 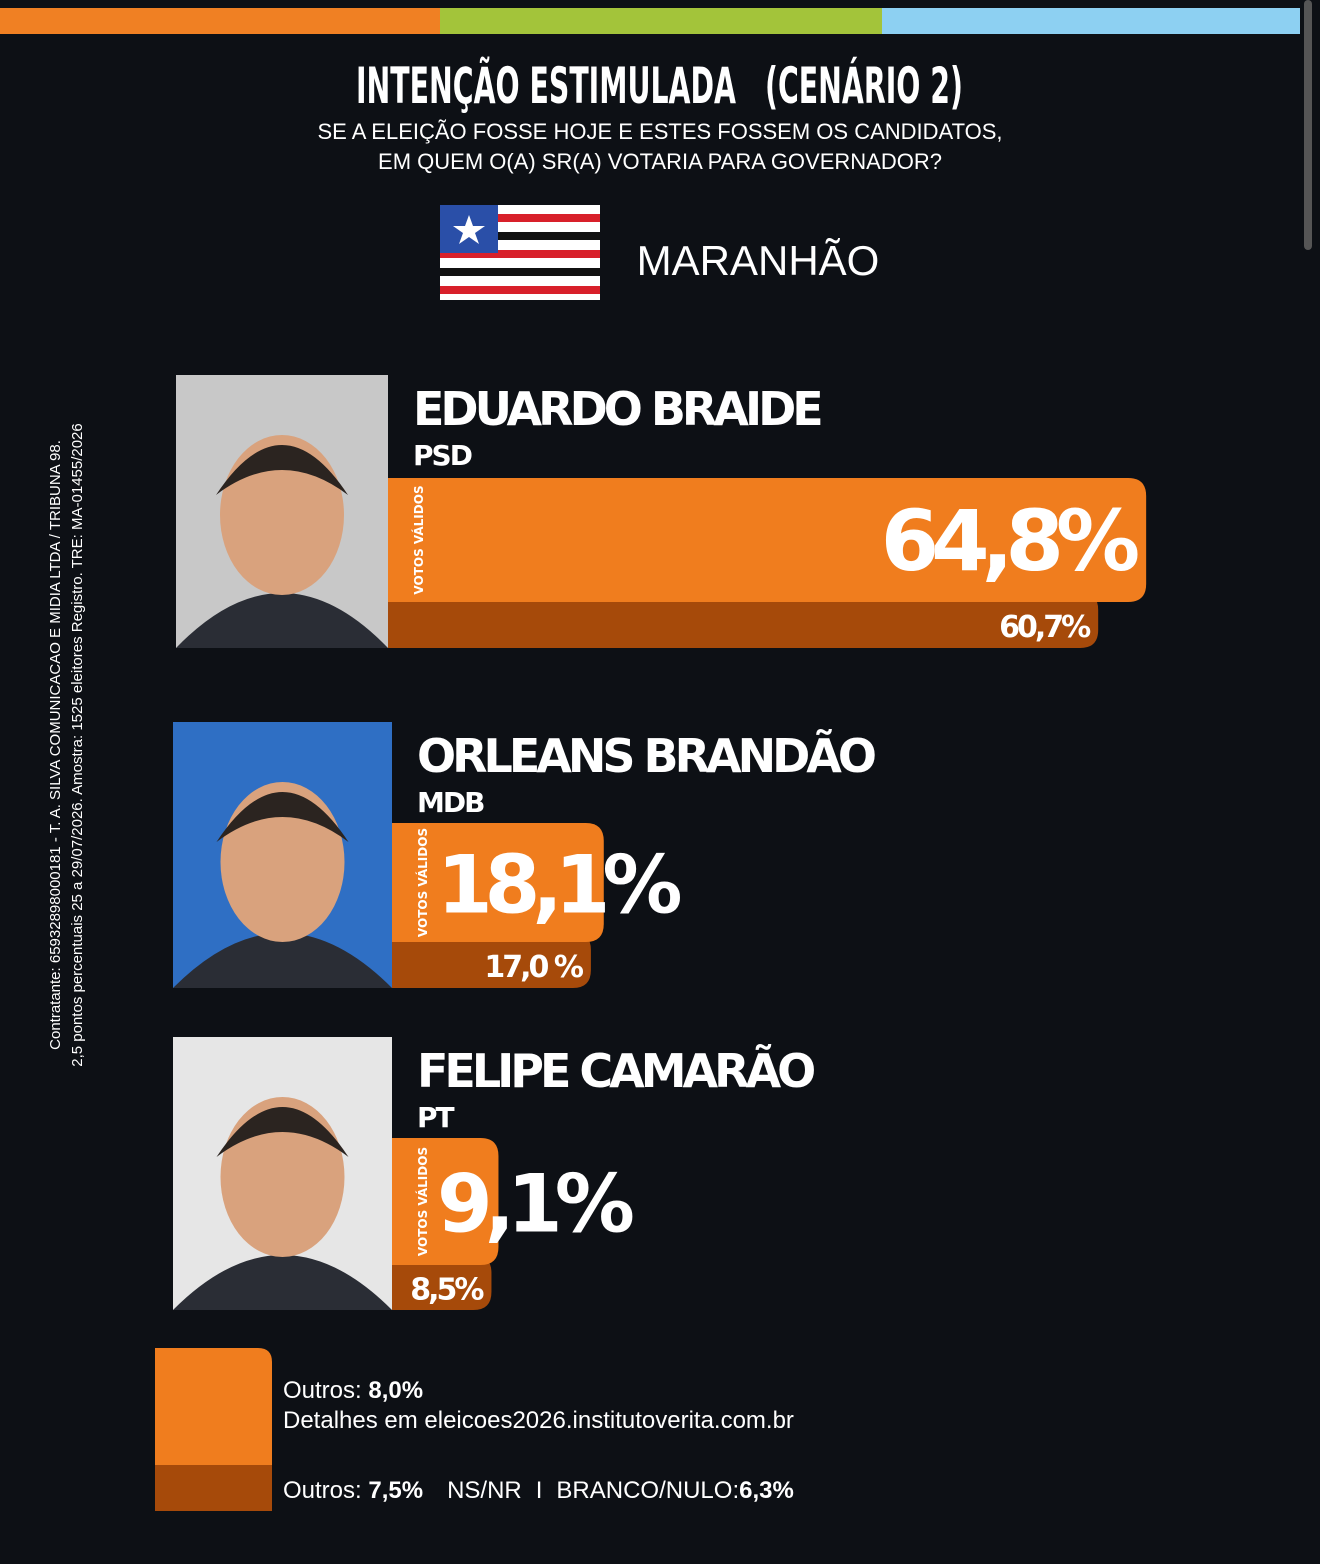 What do you see at coordinates (1009, 541) in the screenshot?
I see `value-label: 64,8%` at bounding box center [1009, 541].